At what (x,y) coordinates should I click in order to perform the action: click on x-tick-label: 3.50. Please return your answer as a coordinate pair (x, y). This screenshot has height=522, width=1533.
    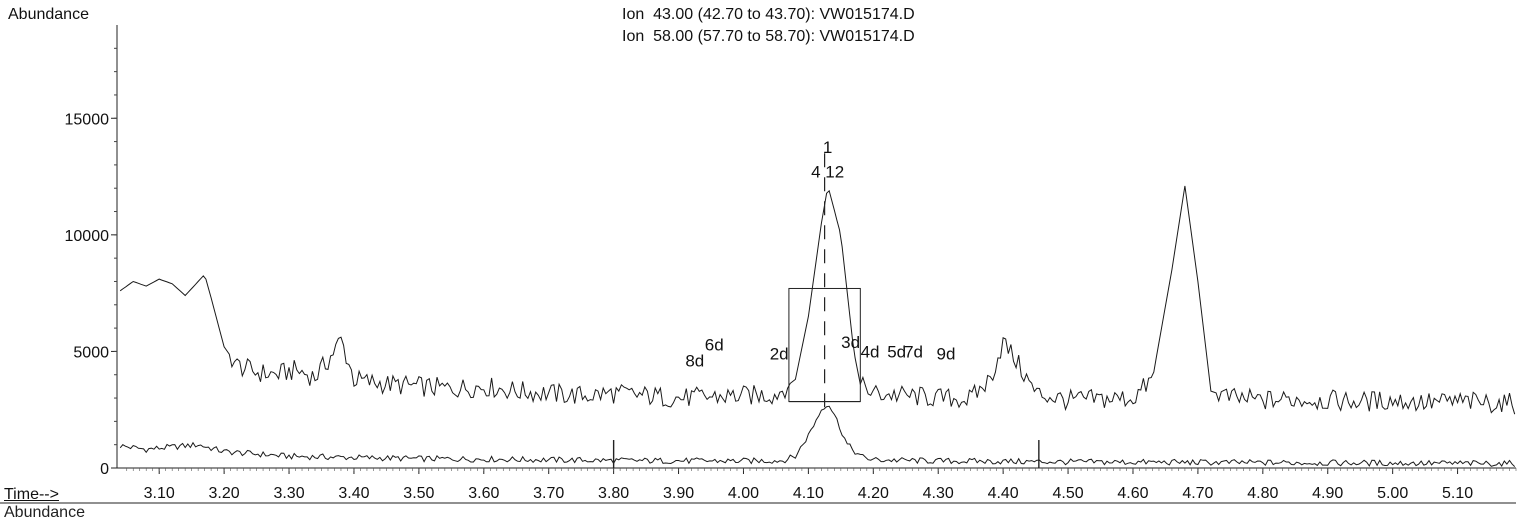
    Looking at the image, I should click on (418, 493).